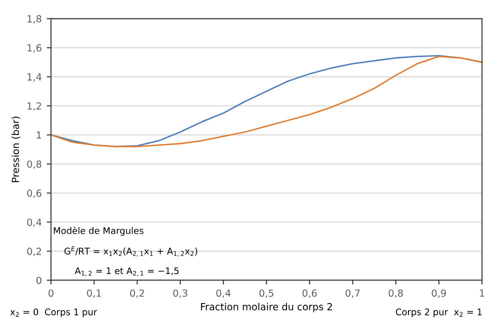  I want to click on x-tick-label: 1, so click(482, 293).